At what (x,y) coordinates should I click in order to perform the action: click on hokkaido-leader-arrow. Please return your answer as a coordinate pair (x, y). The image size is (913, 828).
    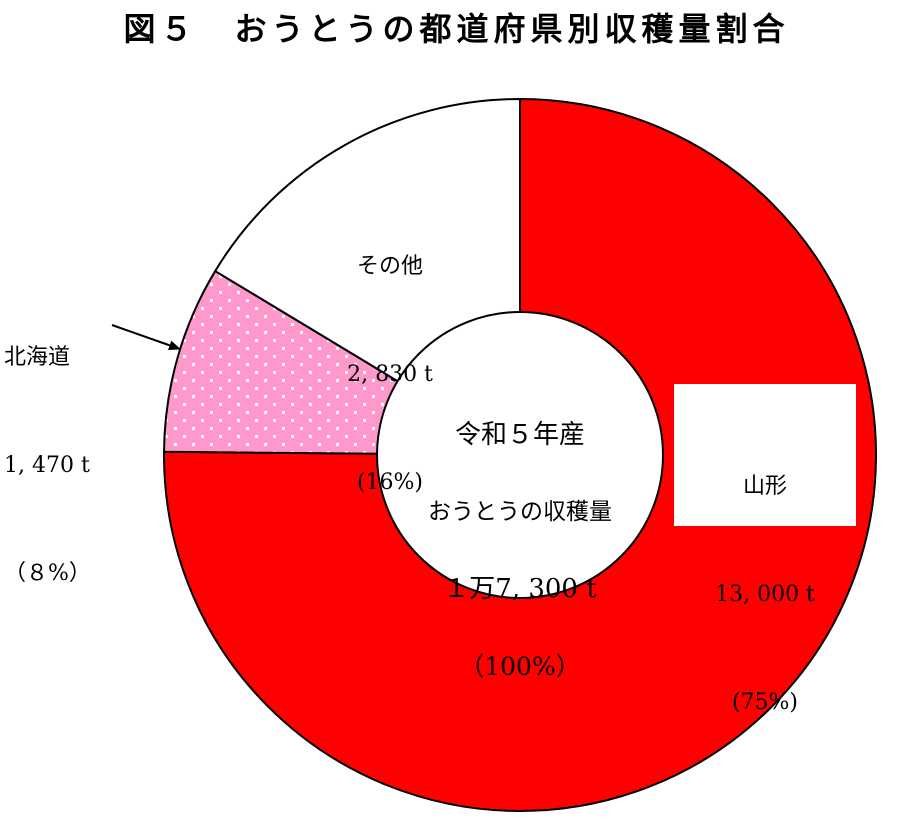
    Looking at the image, I should click on (146, 337).